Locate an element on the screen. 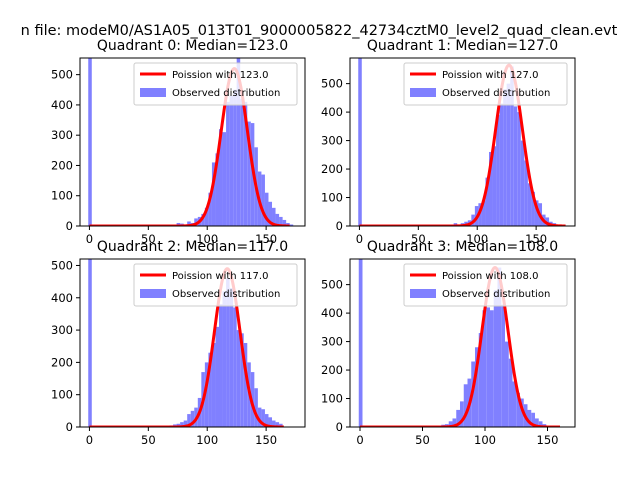  x-tick-label: 150 is located at coordinates (536, 239).